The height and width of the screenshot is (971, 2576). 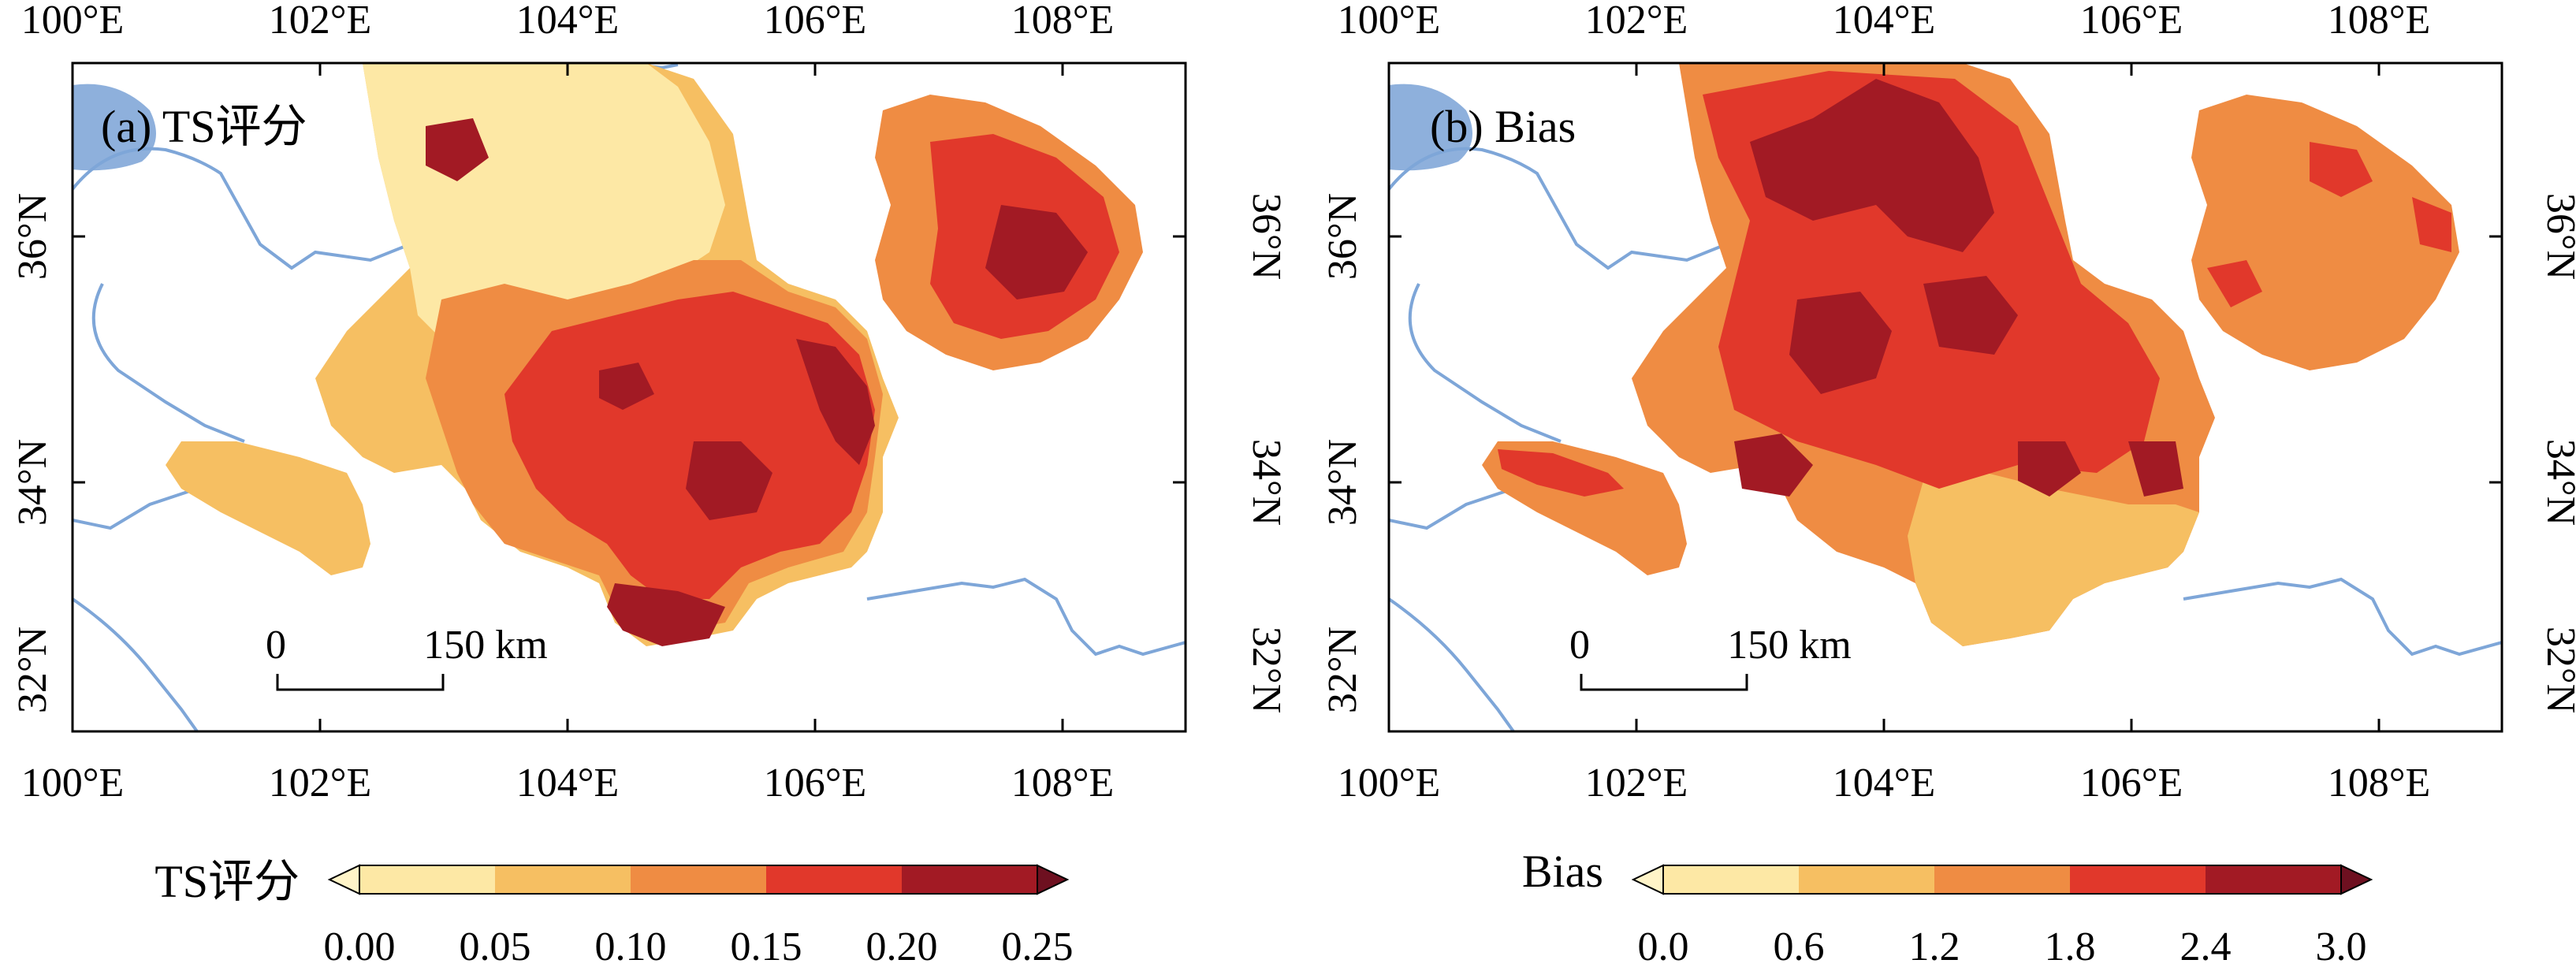 I want to click on colorbar-tick: 0.25, so click(x=1038, y=946).